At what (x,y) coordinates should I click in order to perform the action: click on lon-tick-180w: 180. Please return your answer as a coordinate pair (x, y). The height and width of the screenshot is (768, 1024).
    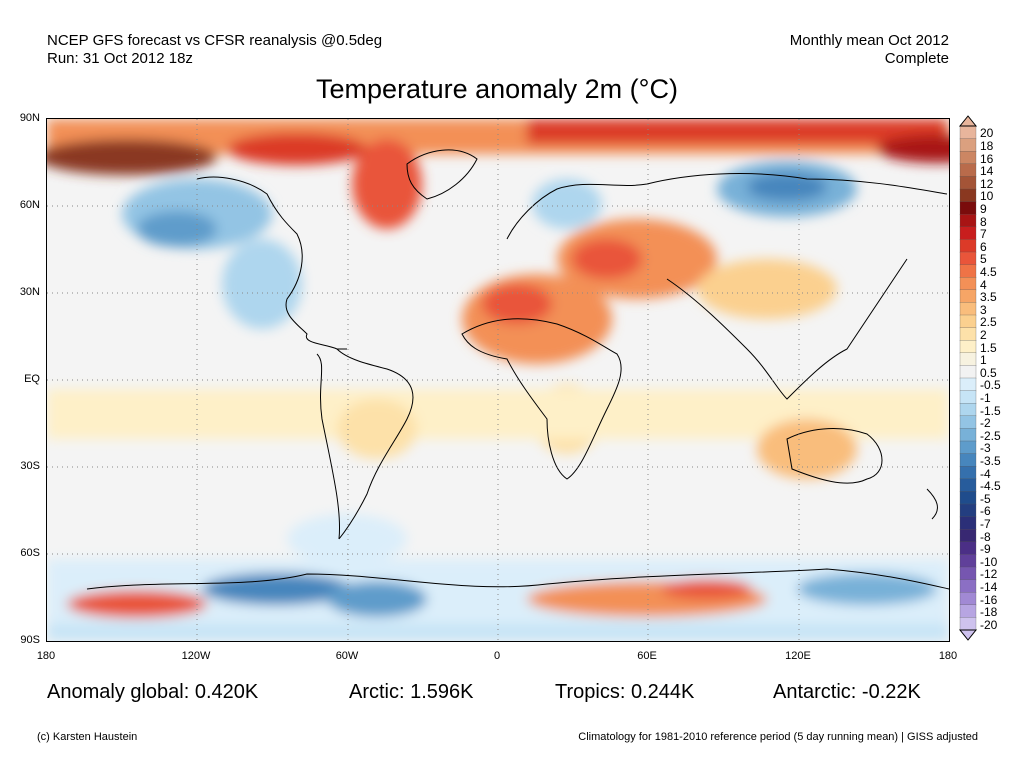
    Looking at the image, I should click on (46, 656).